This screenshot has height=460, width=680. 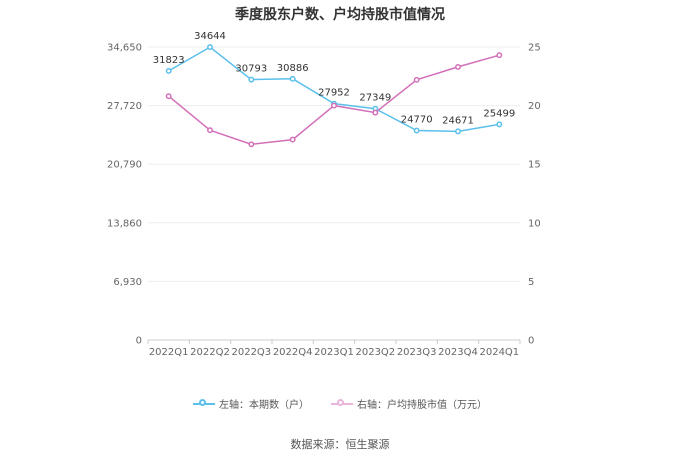 I want to click on x-tick-label: 2023Q4, so click(x=458, y=352).